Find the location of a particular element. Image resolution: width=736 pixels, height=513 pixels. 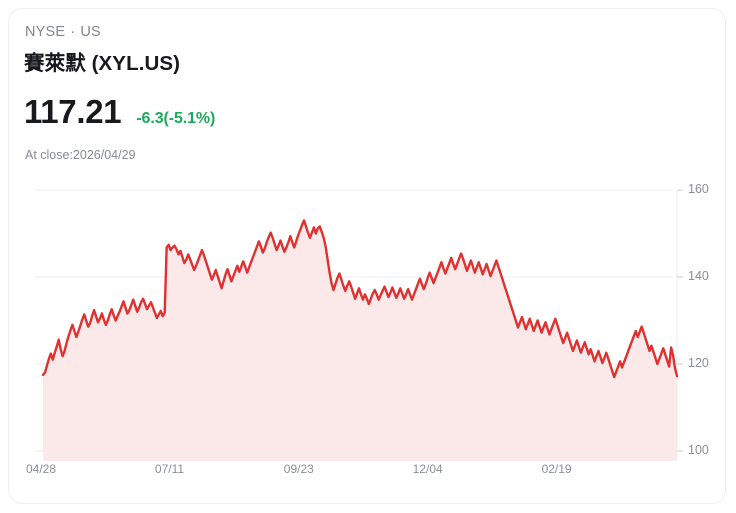

x-axis-tick-label: 12/04 is located at coordinates (427, 469).